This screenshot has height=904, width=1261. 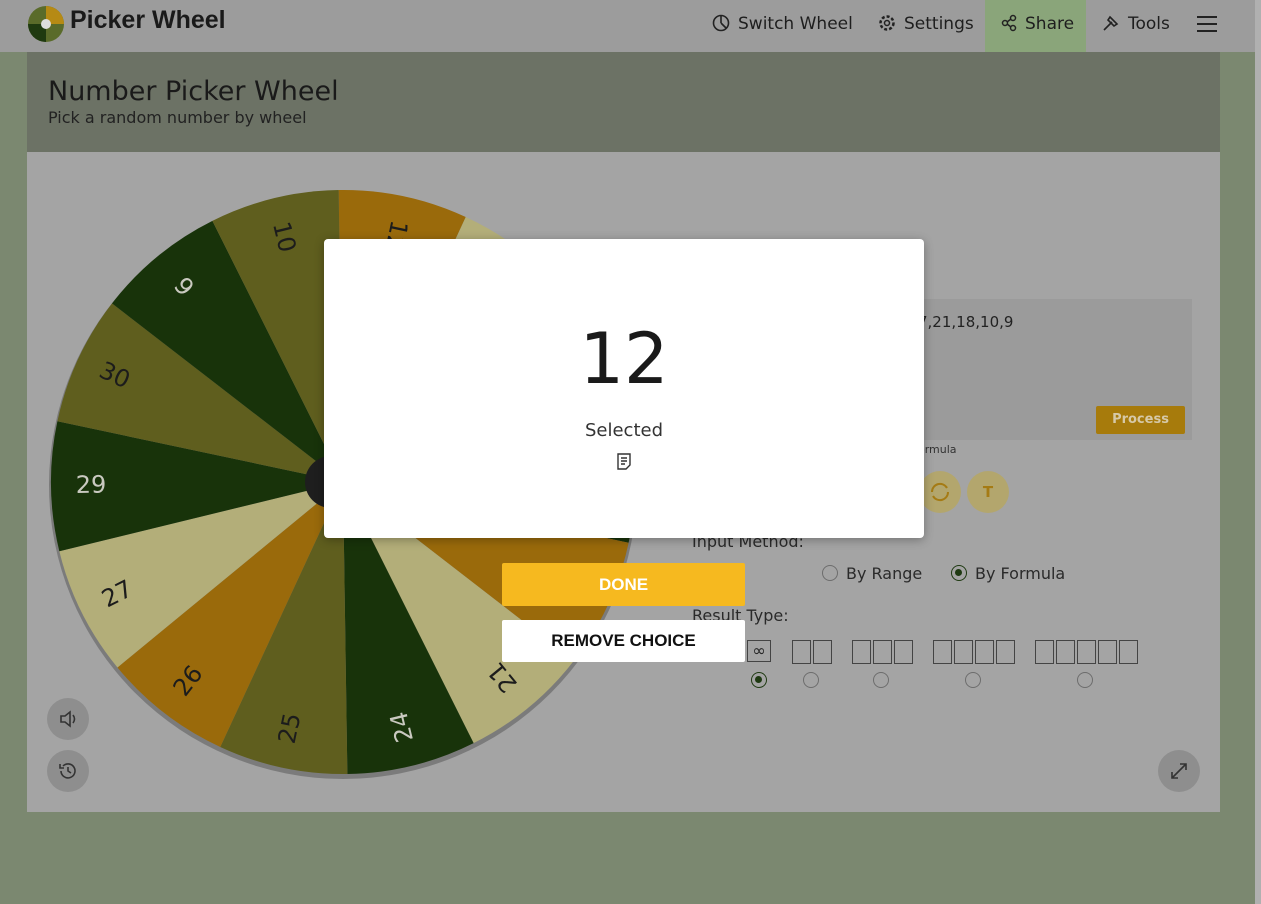 I want to click on nav-settings: Settings, so click(x=926, y=26).